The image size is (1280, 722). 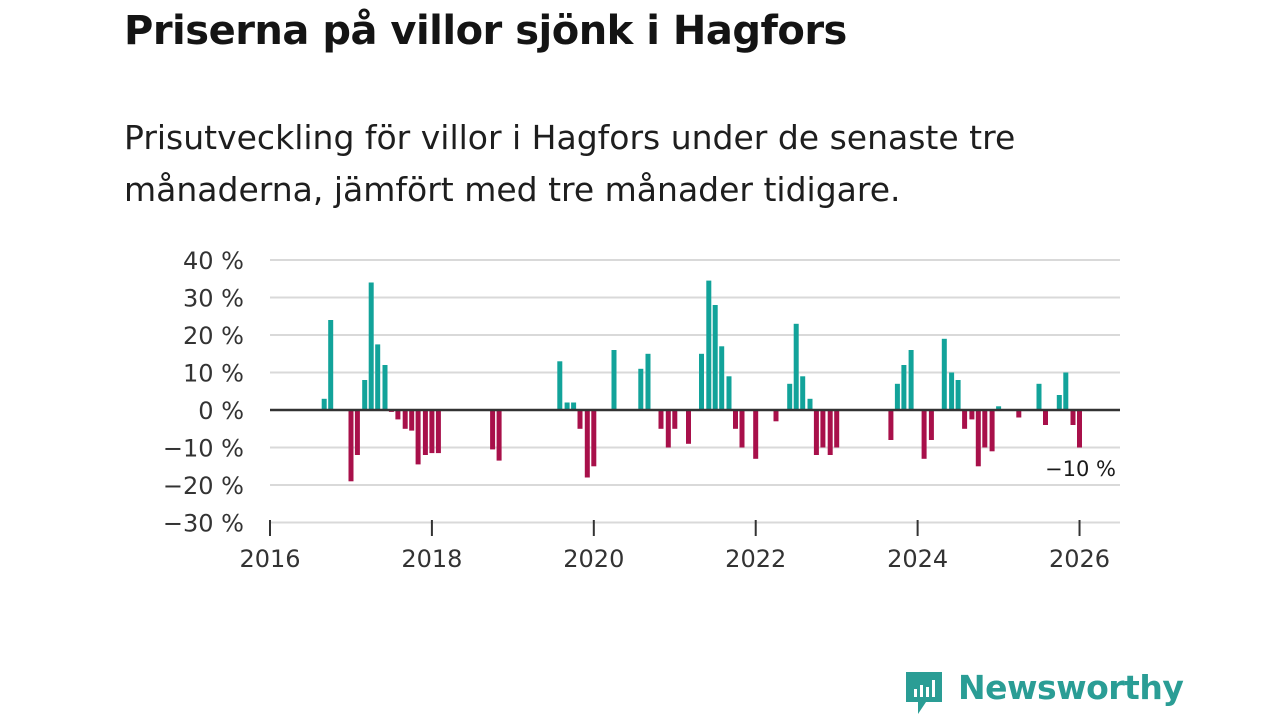 I want to click on axes, so click(x=694, y=472).